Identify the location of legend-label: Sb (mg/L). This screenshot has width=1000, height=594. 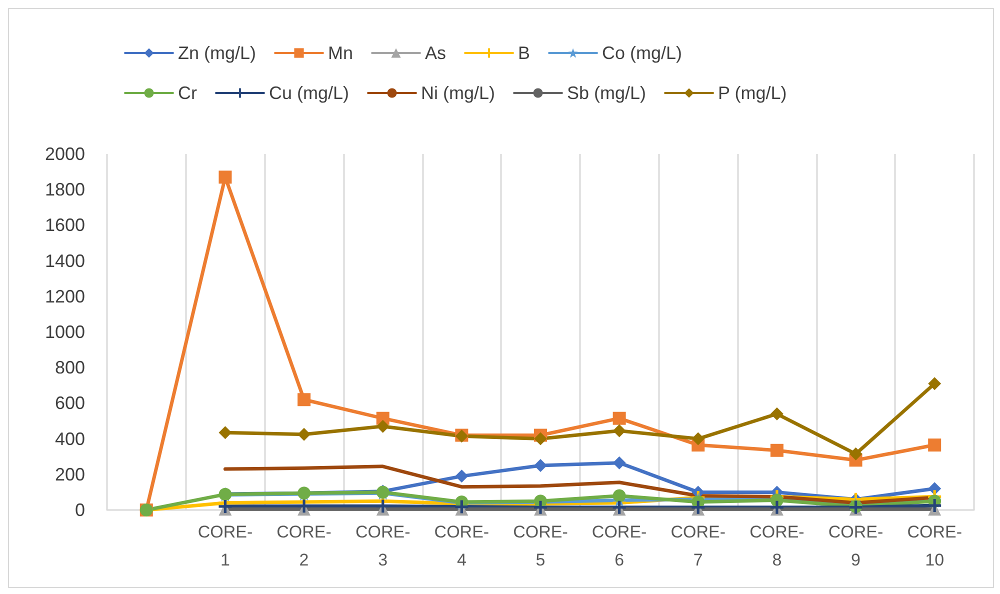
(606, 93).